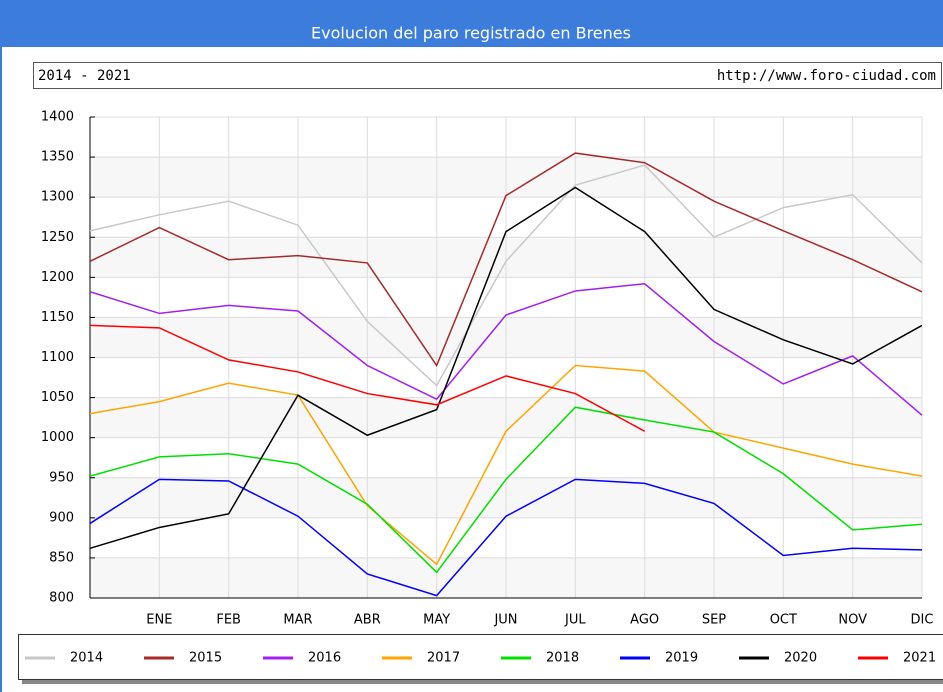 The image size is (943, 692). I want to click on series-line, so click(367, 378).